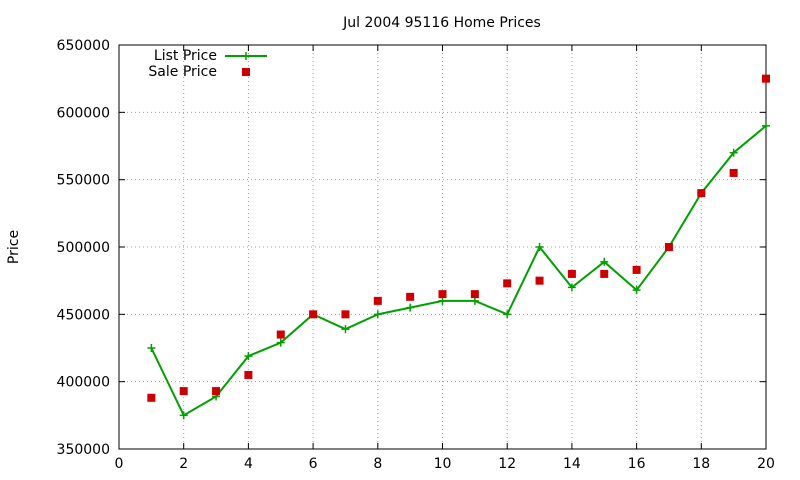  I want to click on x-tick-label: 8, so click(377, 464).